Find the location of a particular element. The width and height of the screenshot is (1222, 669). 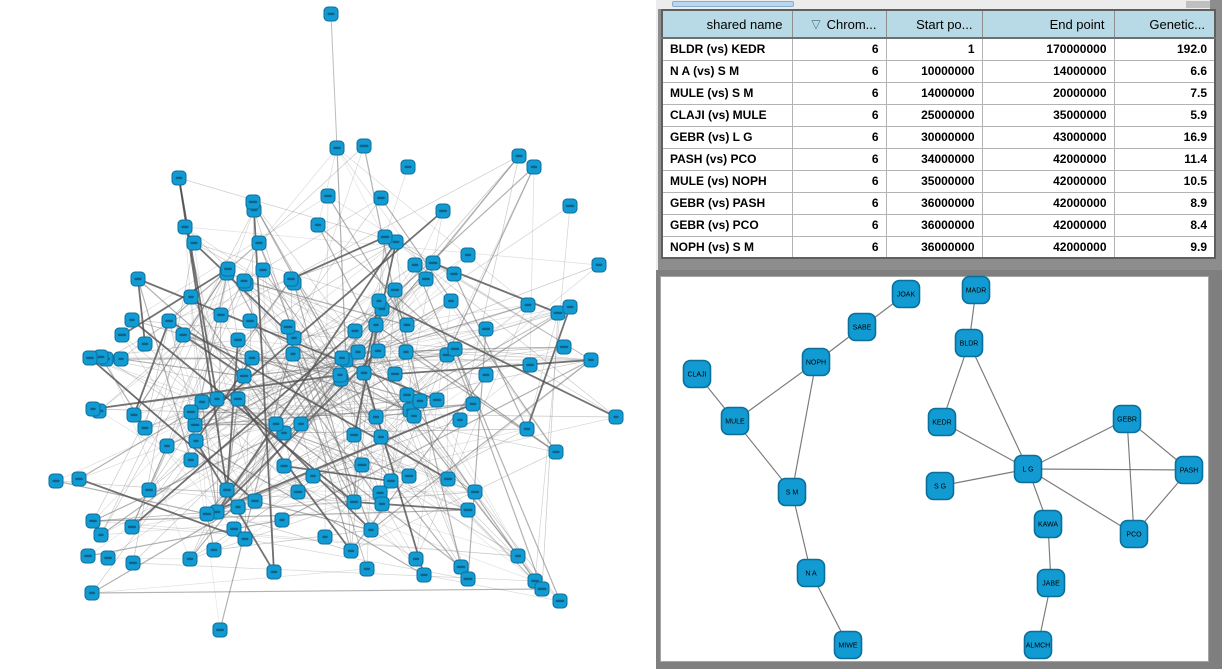

table-cell: 35000000 is located at coordinates (1048, 115).